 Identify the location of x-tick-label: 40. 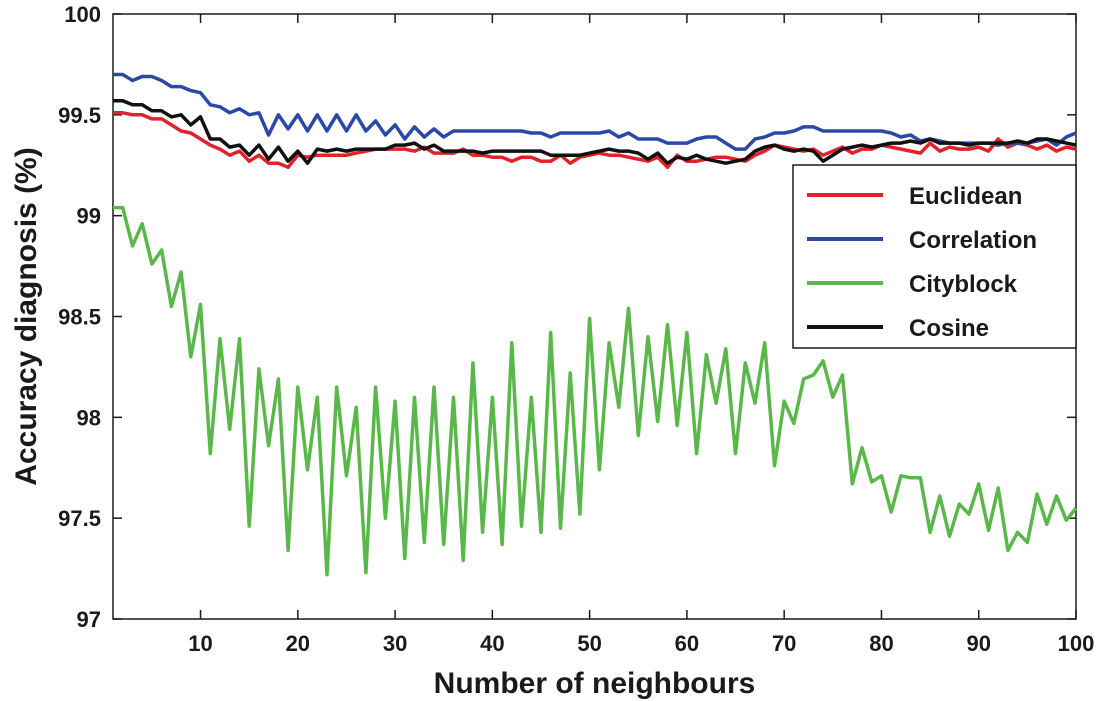
(492, 643).